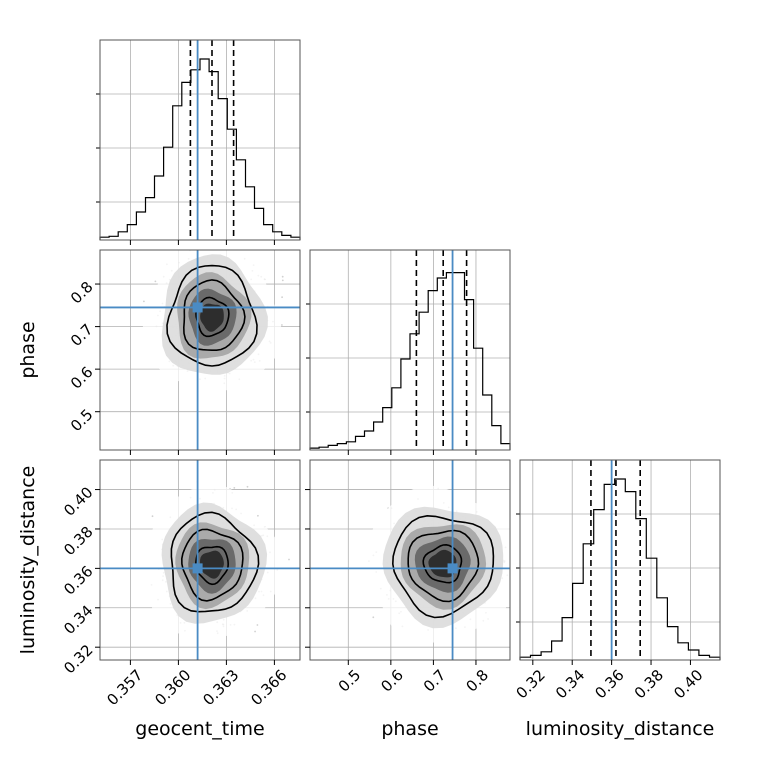 The image size is (760, 760). I want to click on y-axis-label: luminosity_distance, so click(28, 560).